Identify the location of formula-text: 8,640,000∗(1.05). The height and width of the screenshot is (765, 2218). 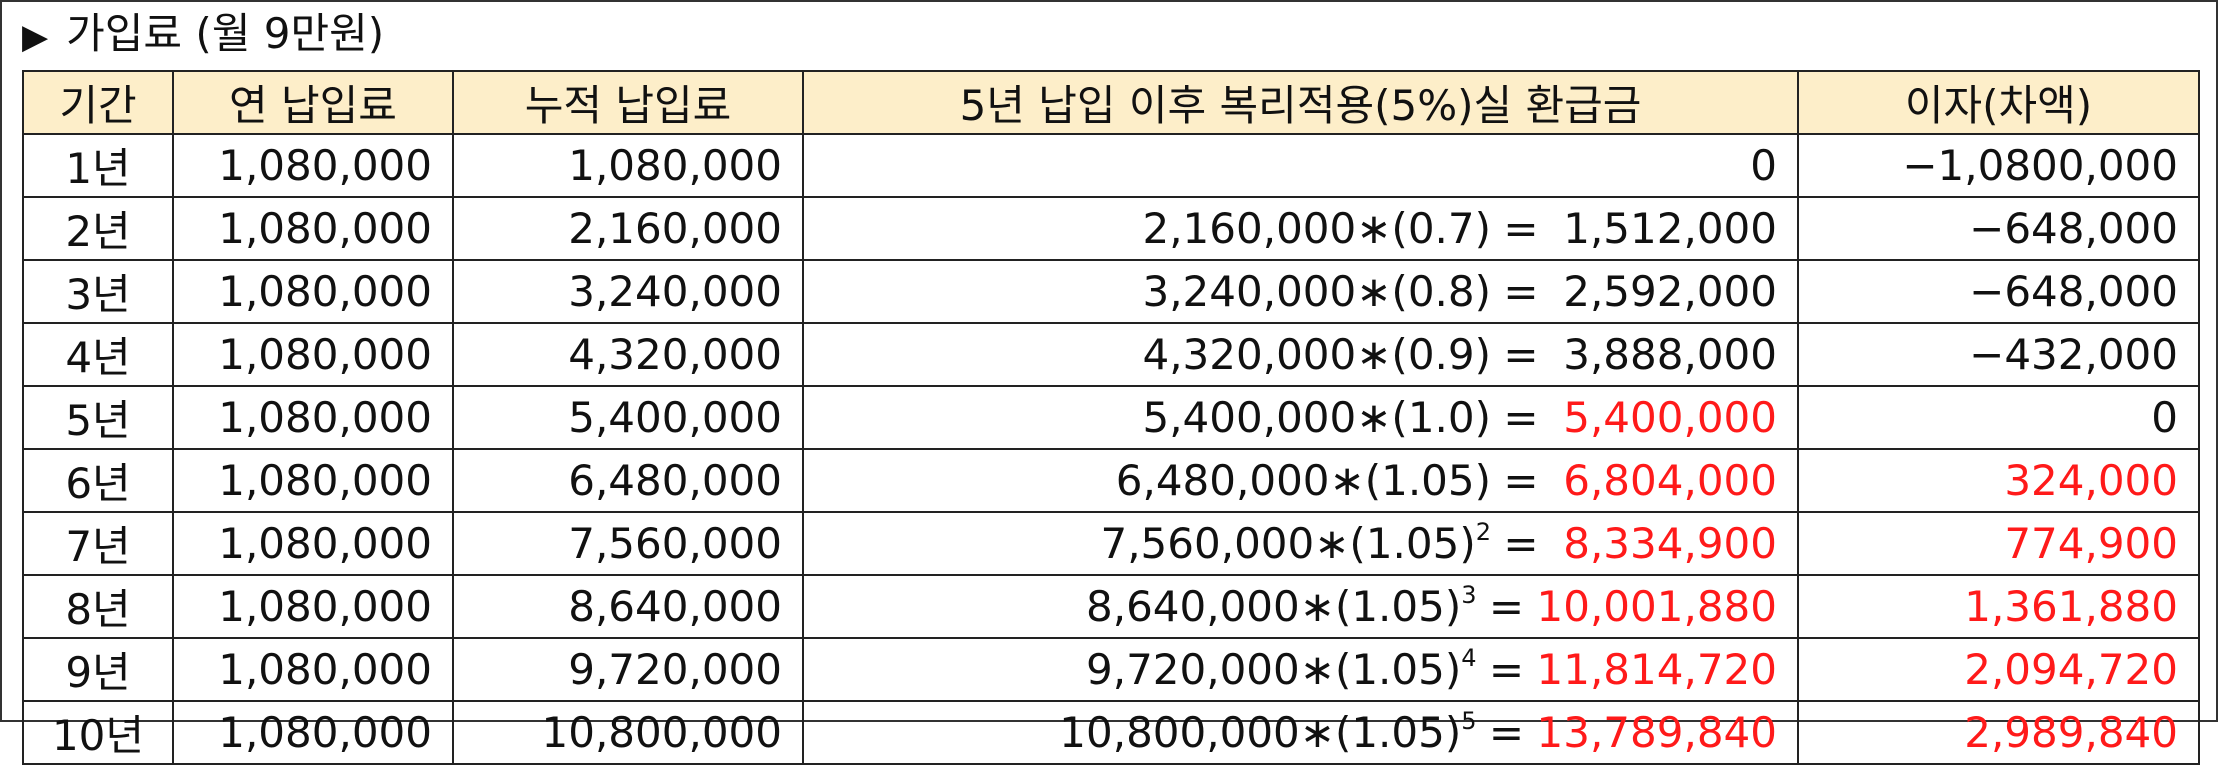
(1274, 606).